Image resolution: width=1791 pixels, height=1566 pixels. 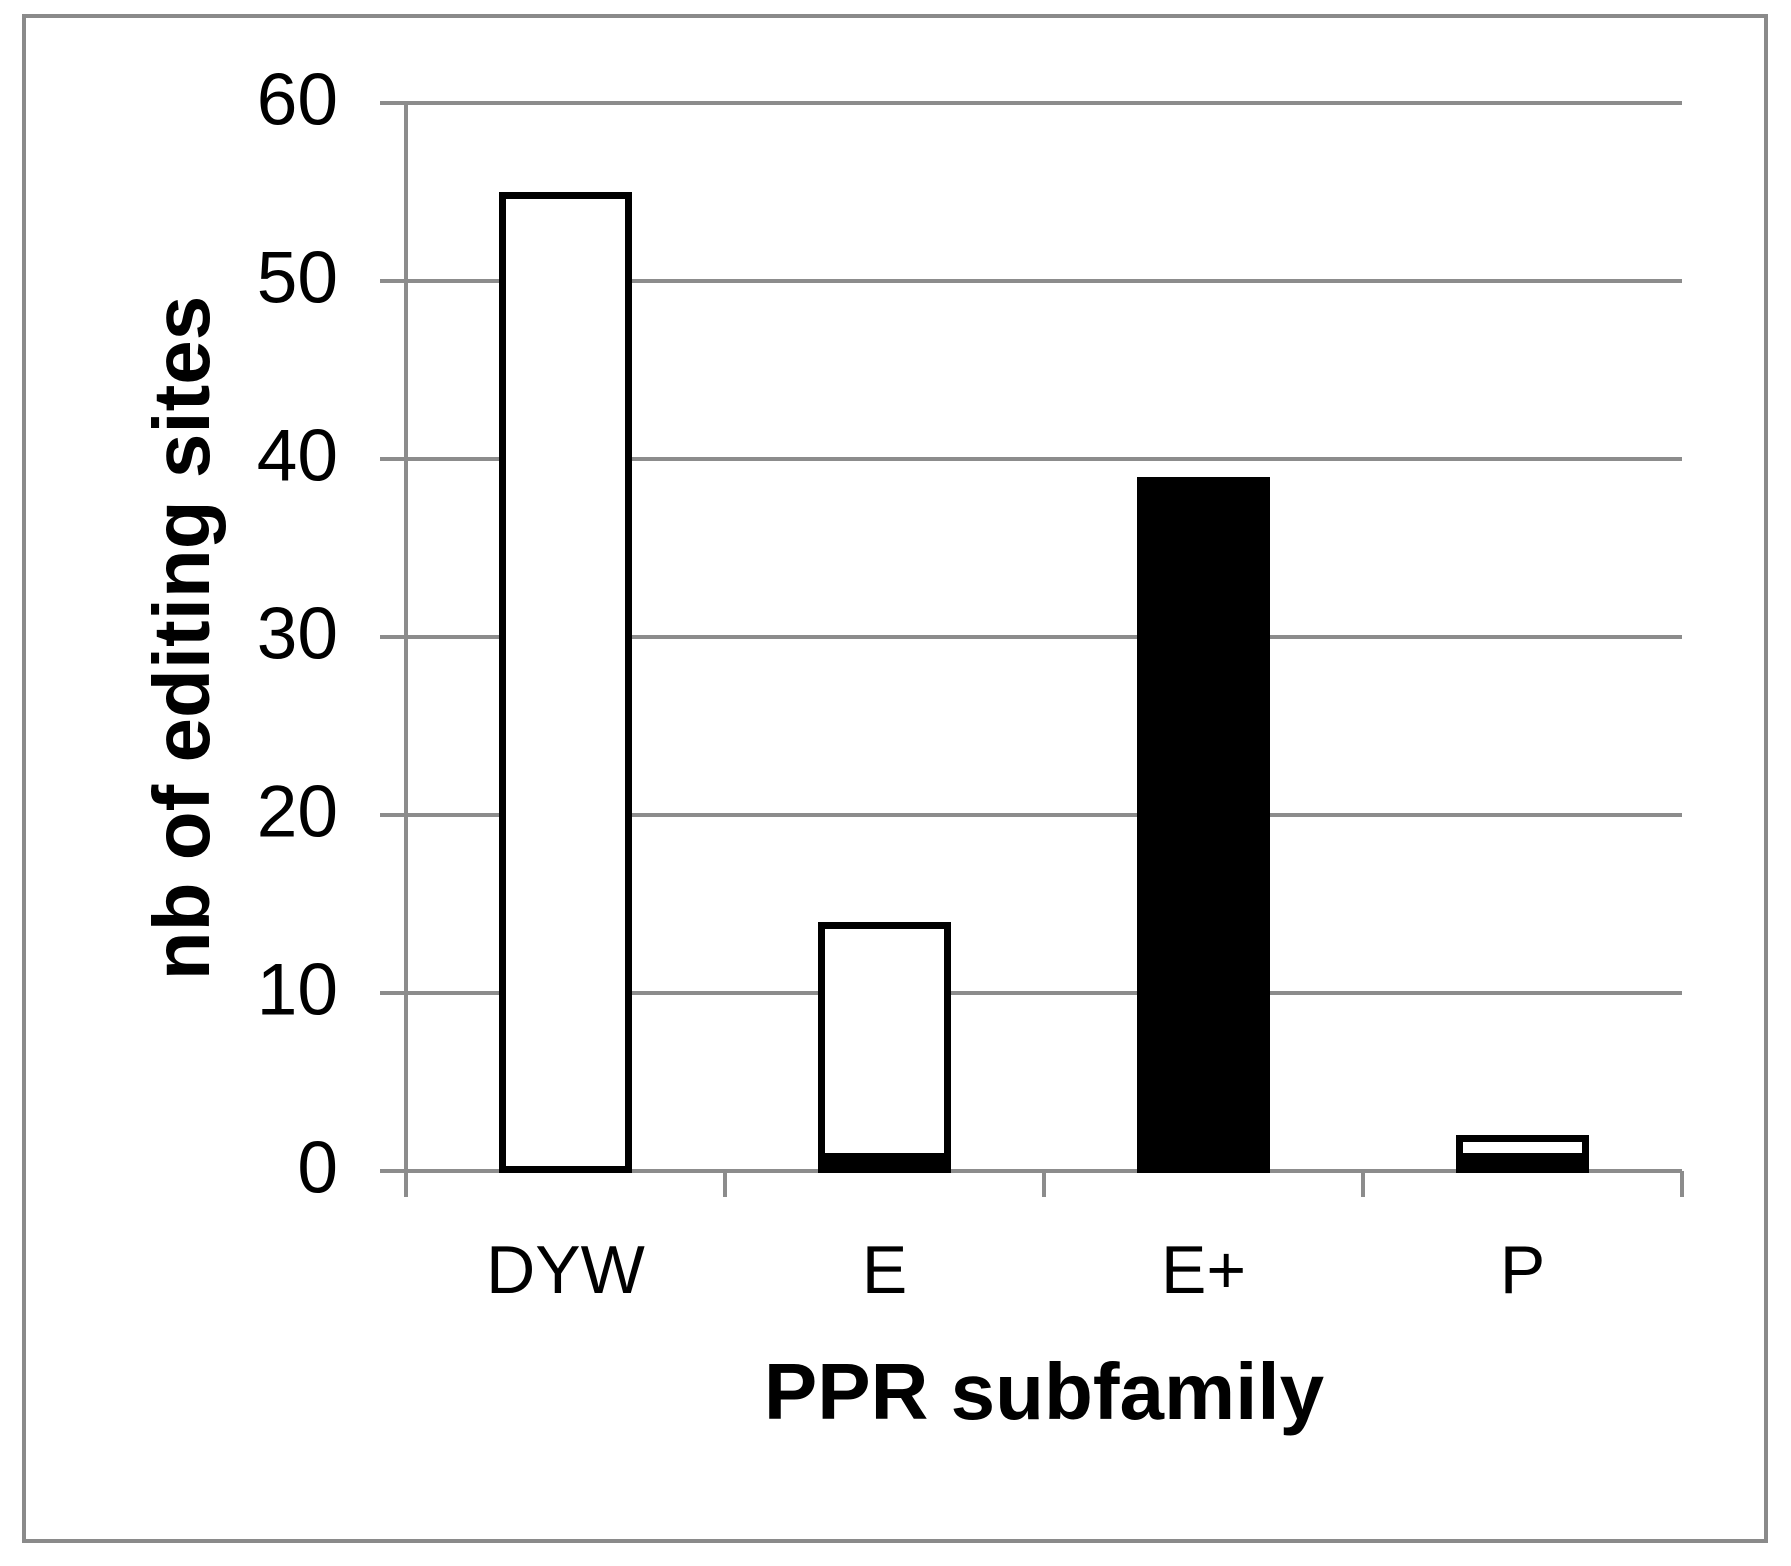 What do you see at coordinates (297, 278) in the screenshot?
I see `y-tick-label-50: 50` at bounding box center [297, 278].